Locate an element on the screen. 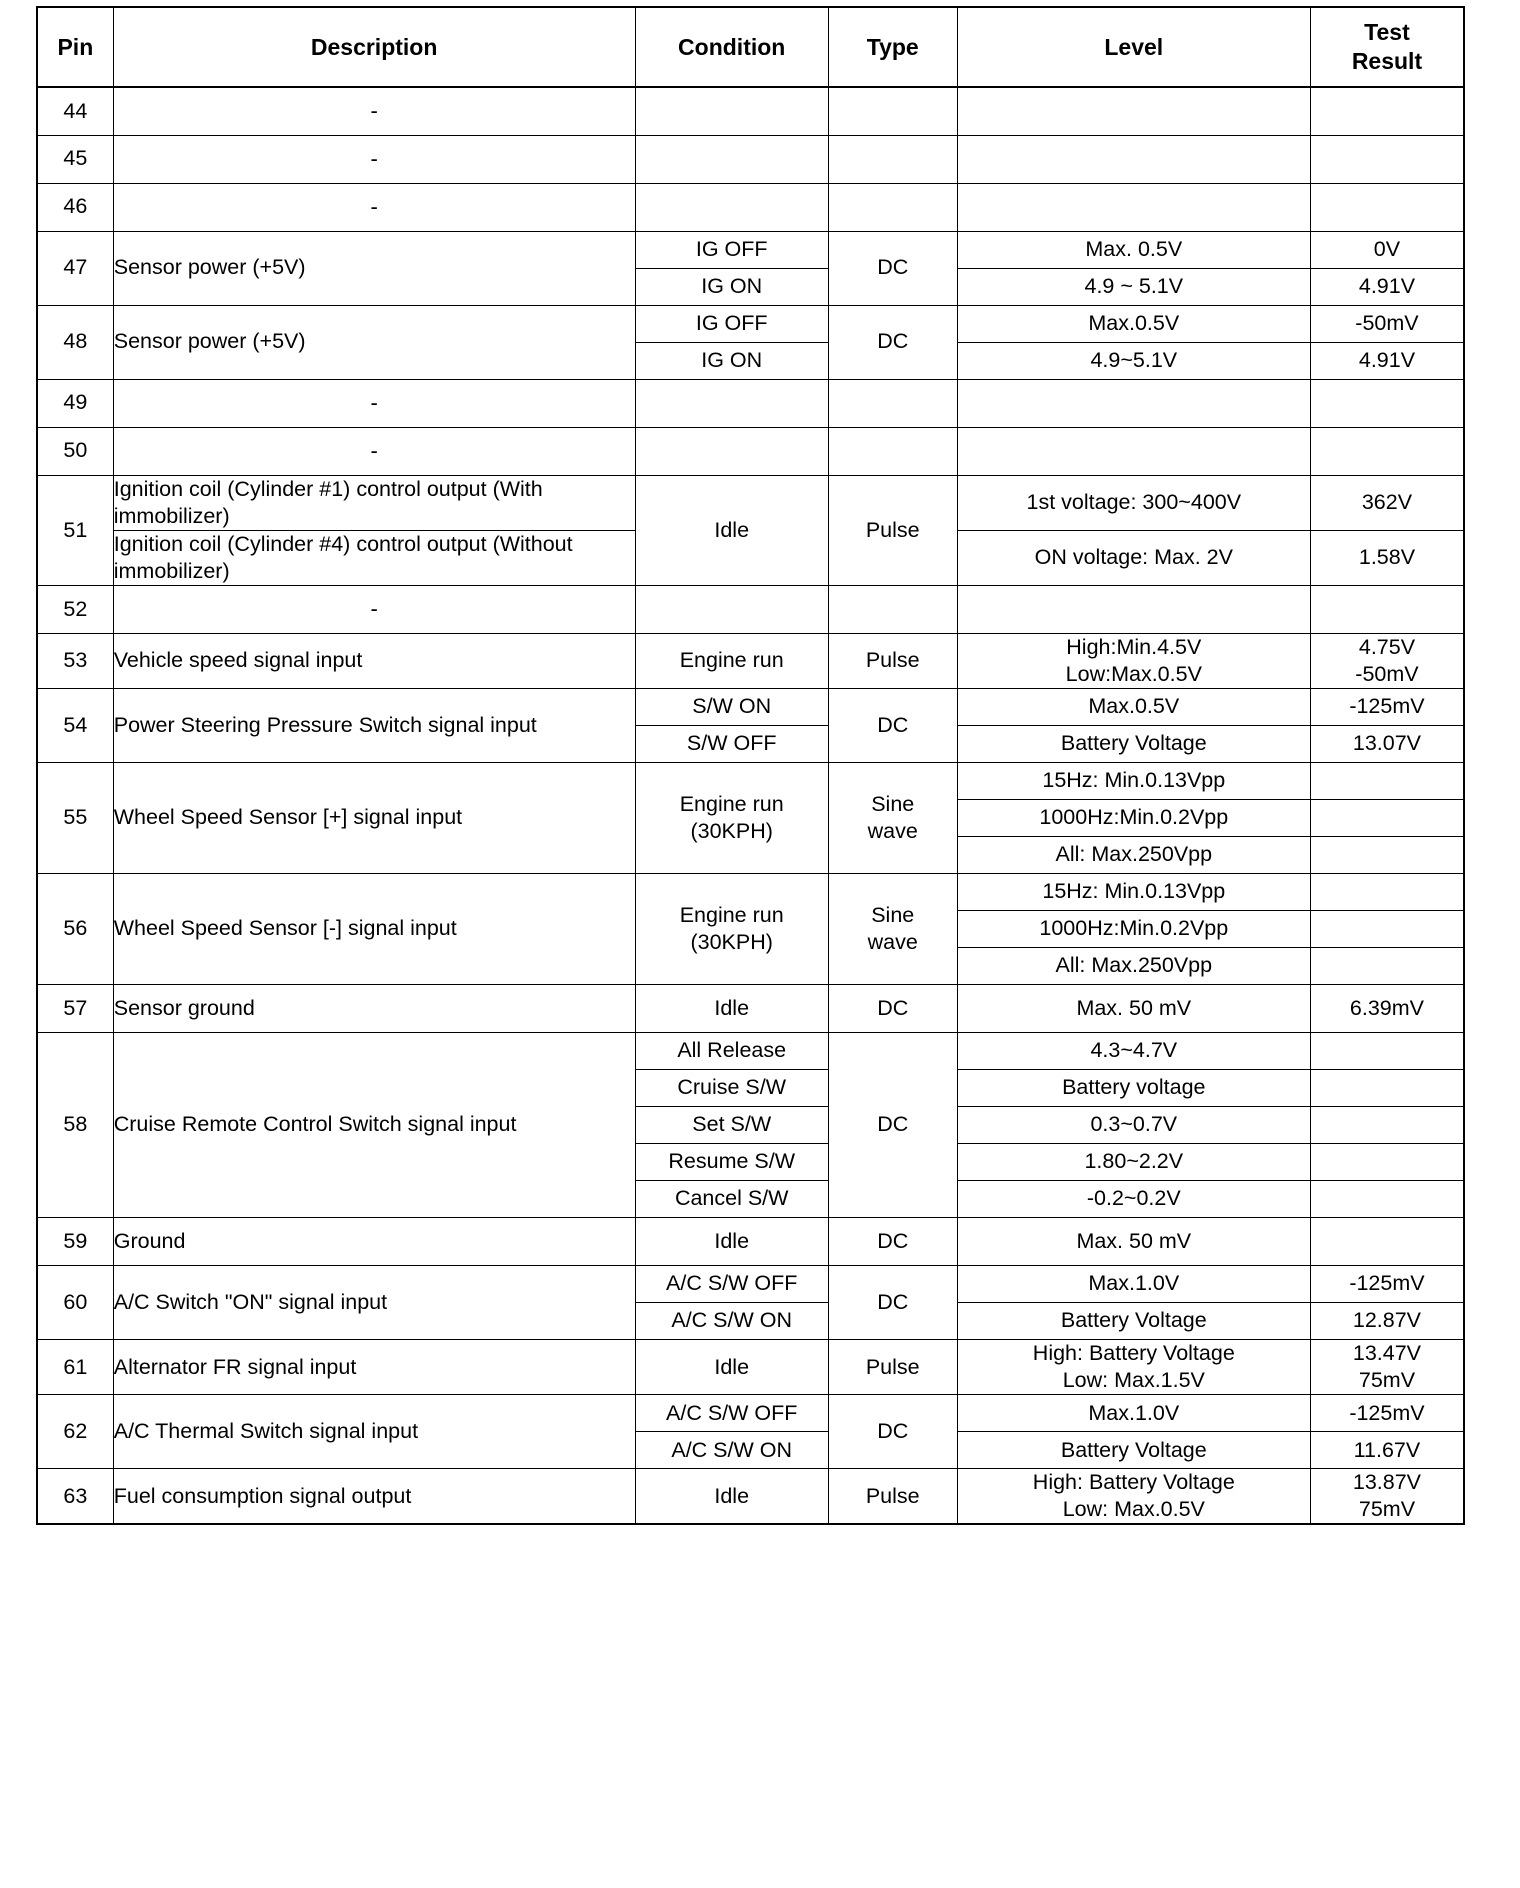  cell-pin: 52 is located at coordinates (75, 609).